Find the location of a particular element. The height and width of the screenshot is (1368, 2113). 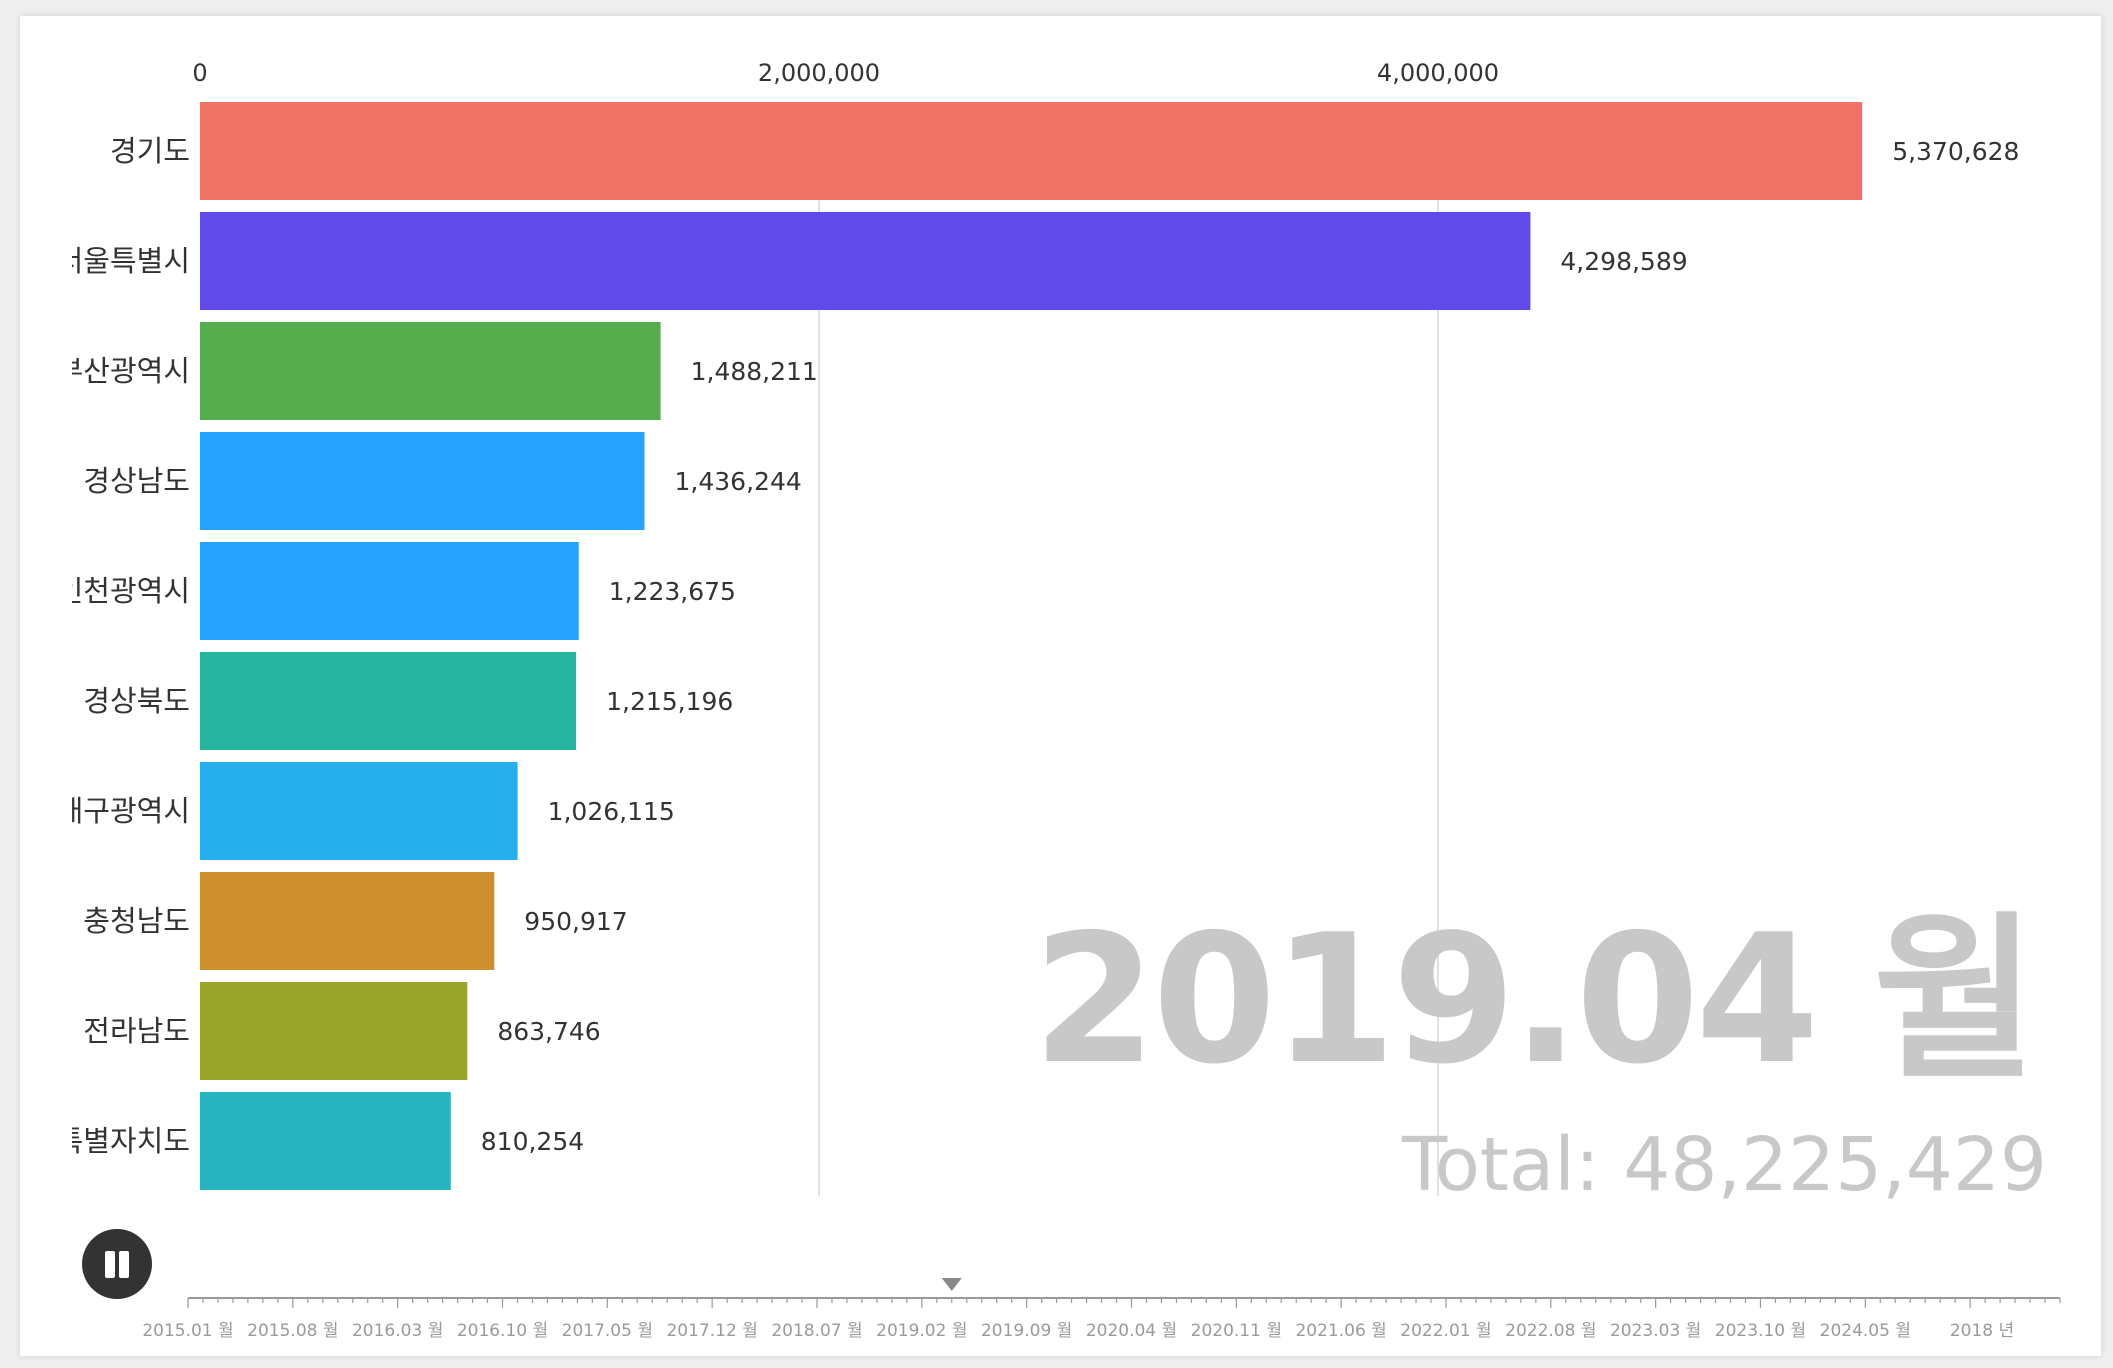

label-clip-mask is located at coordinates (46, 651).